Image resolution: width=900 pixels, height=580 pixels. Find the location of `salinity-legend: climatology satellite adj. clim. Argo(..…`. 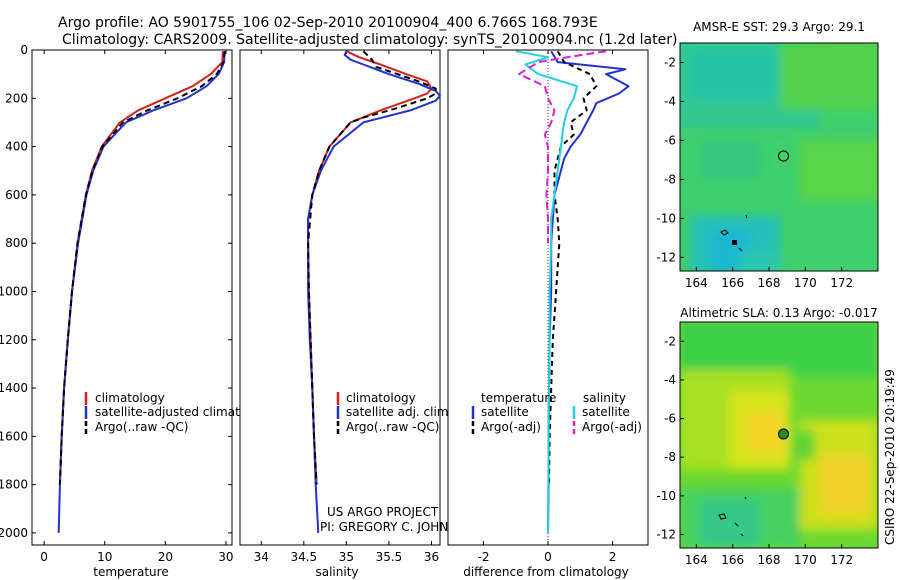

salinity-legend: climatology satellite adj. clim. Argo(..… is located at coordinates (394, 412).